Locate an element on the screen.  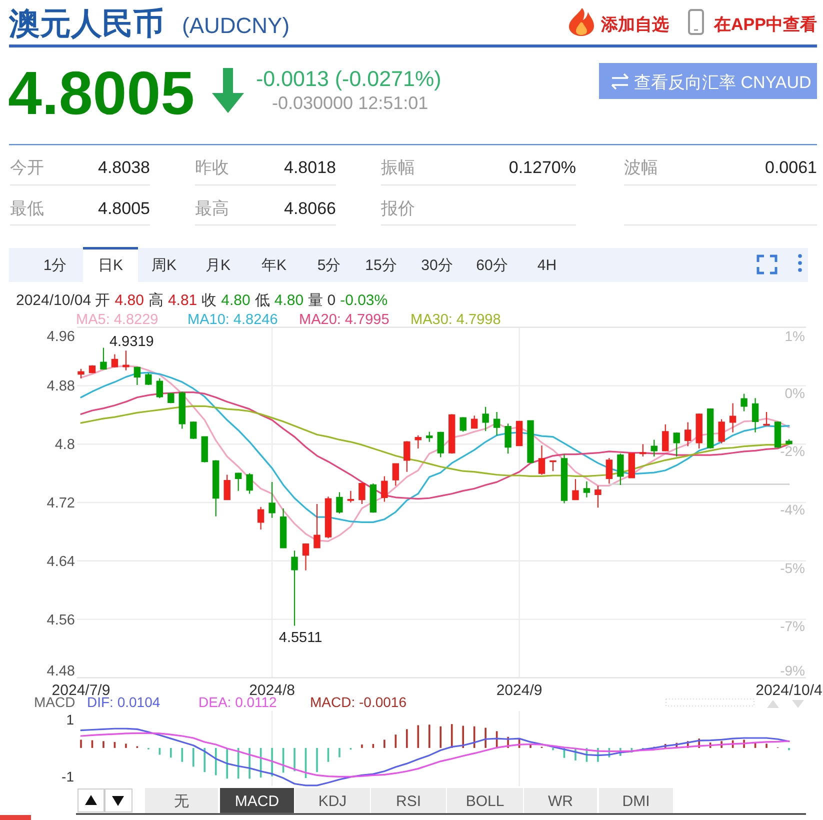
series-label: DIF: 0.0104 is located at coordinates (123, 702).